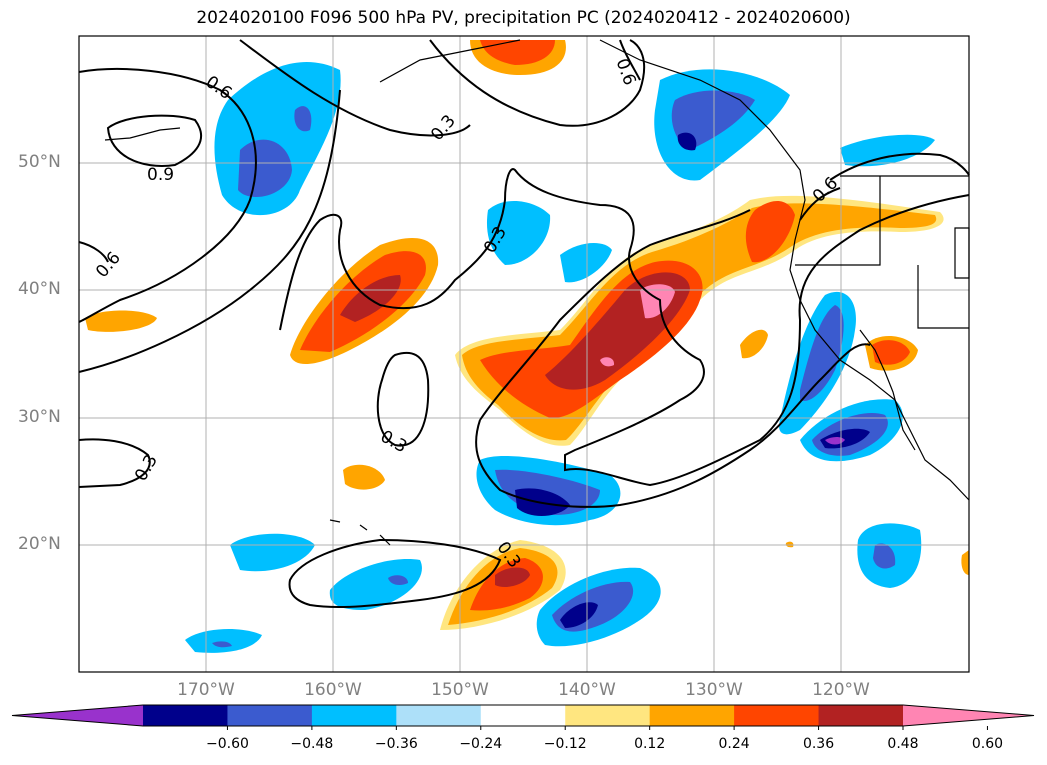  What do you see at coordinates (968, 715) in the screenshot?
I see `colorbar-extend-max` at bounding box center [968, 715].